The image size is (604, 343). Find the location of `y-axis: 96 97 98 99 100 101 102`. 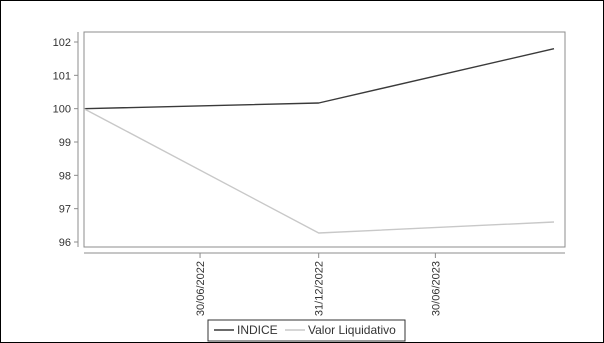

y-axis: 96 97 98 99 100 101 102 is located at coordinates (65, 143).